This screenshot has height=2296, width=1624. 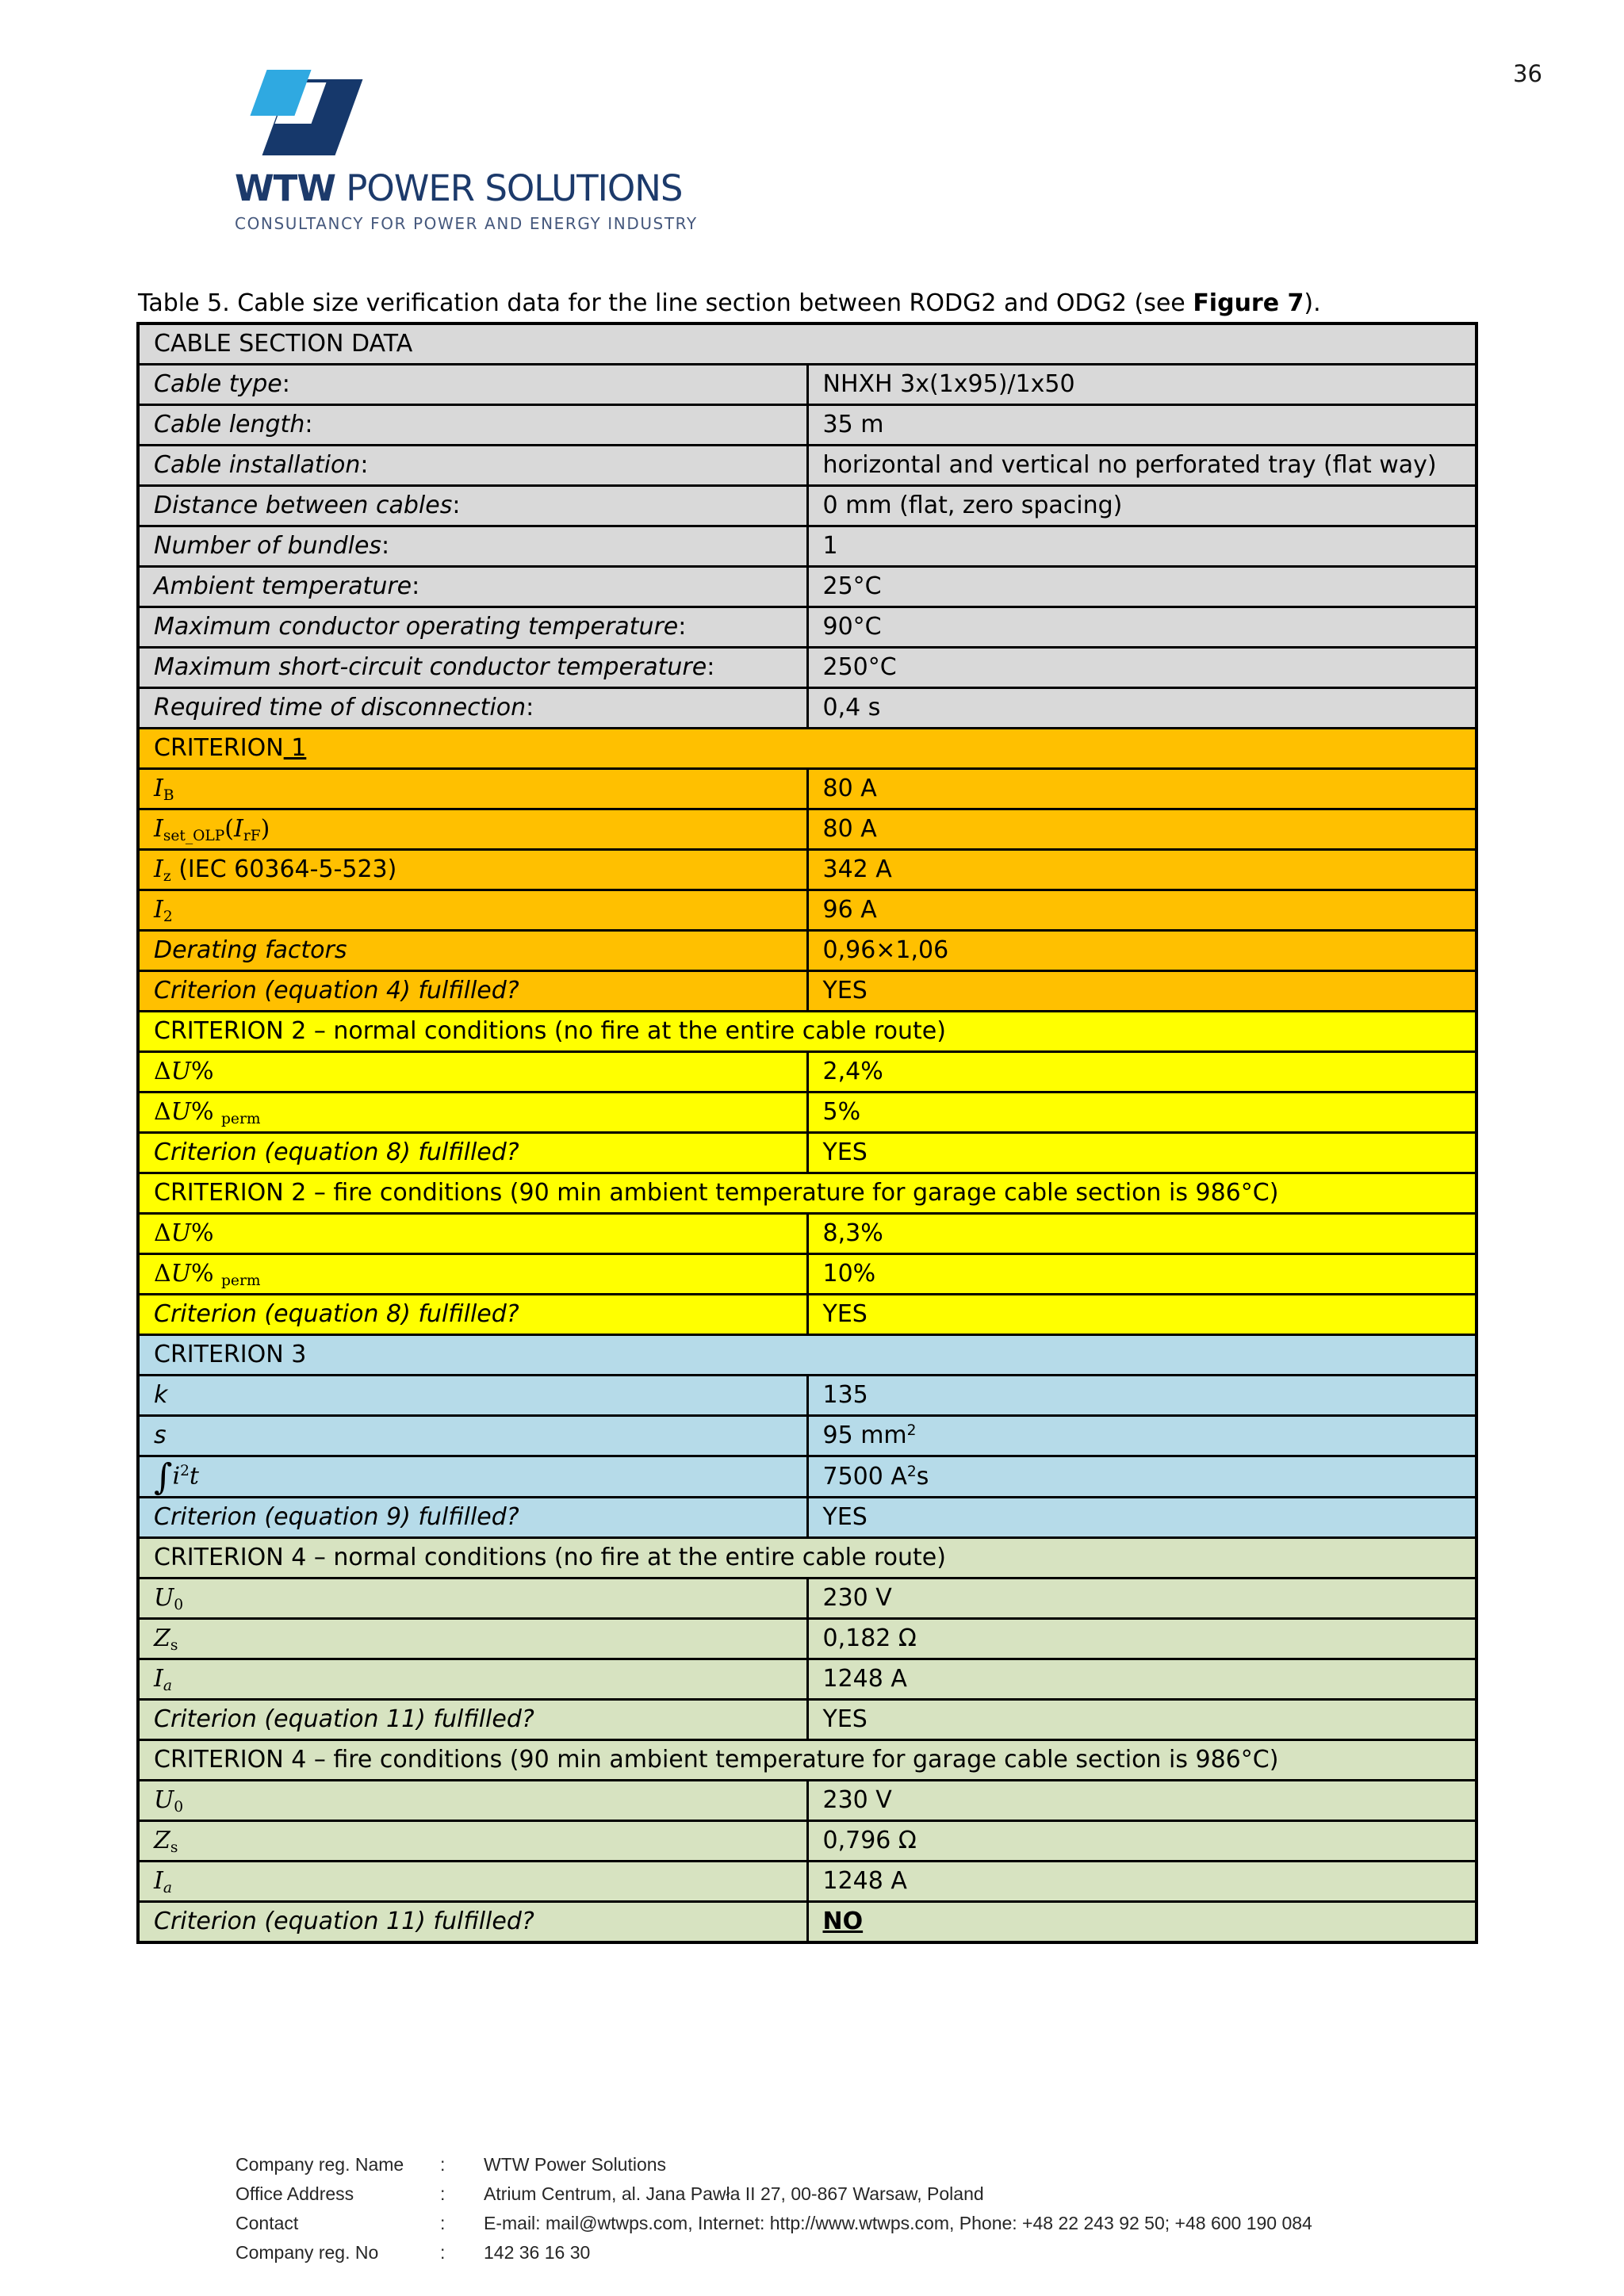 I want to click on table-row: Criterion (equation 9) fulfilled? YES, so click(x=807, y=1518).